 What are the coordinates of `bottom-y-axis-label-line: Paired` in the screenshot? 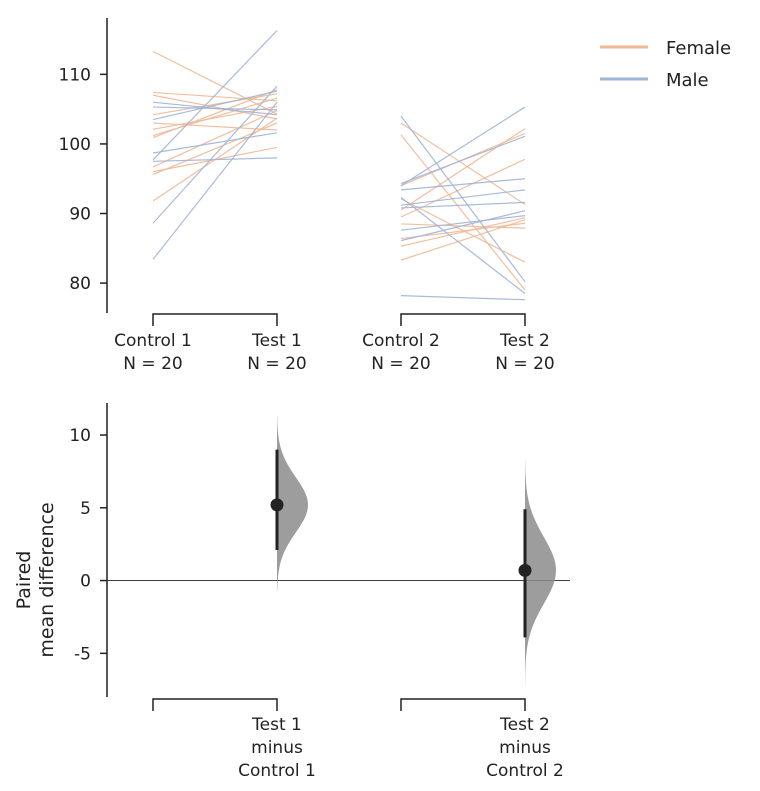 It's located at (24, 580).